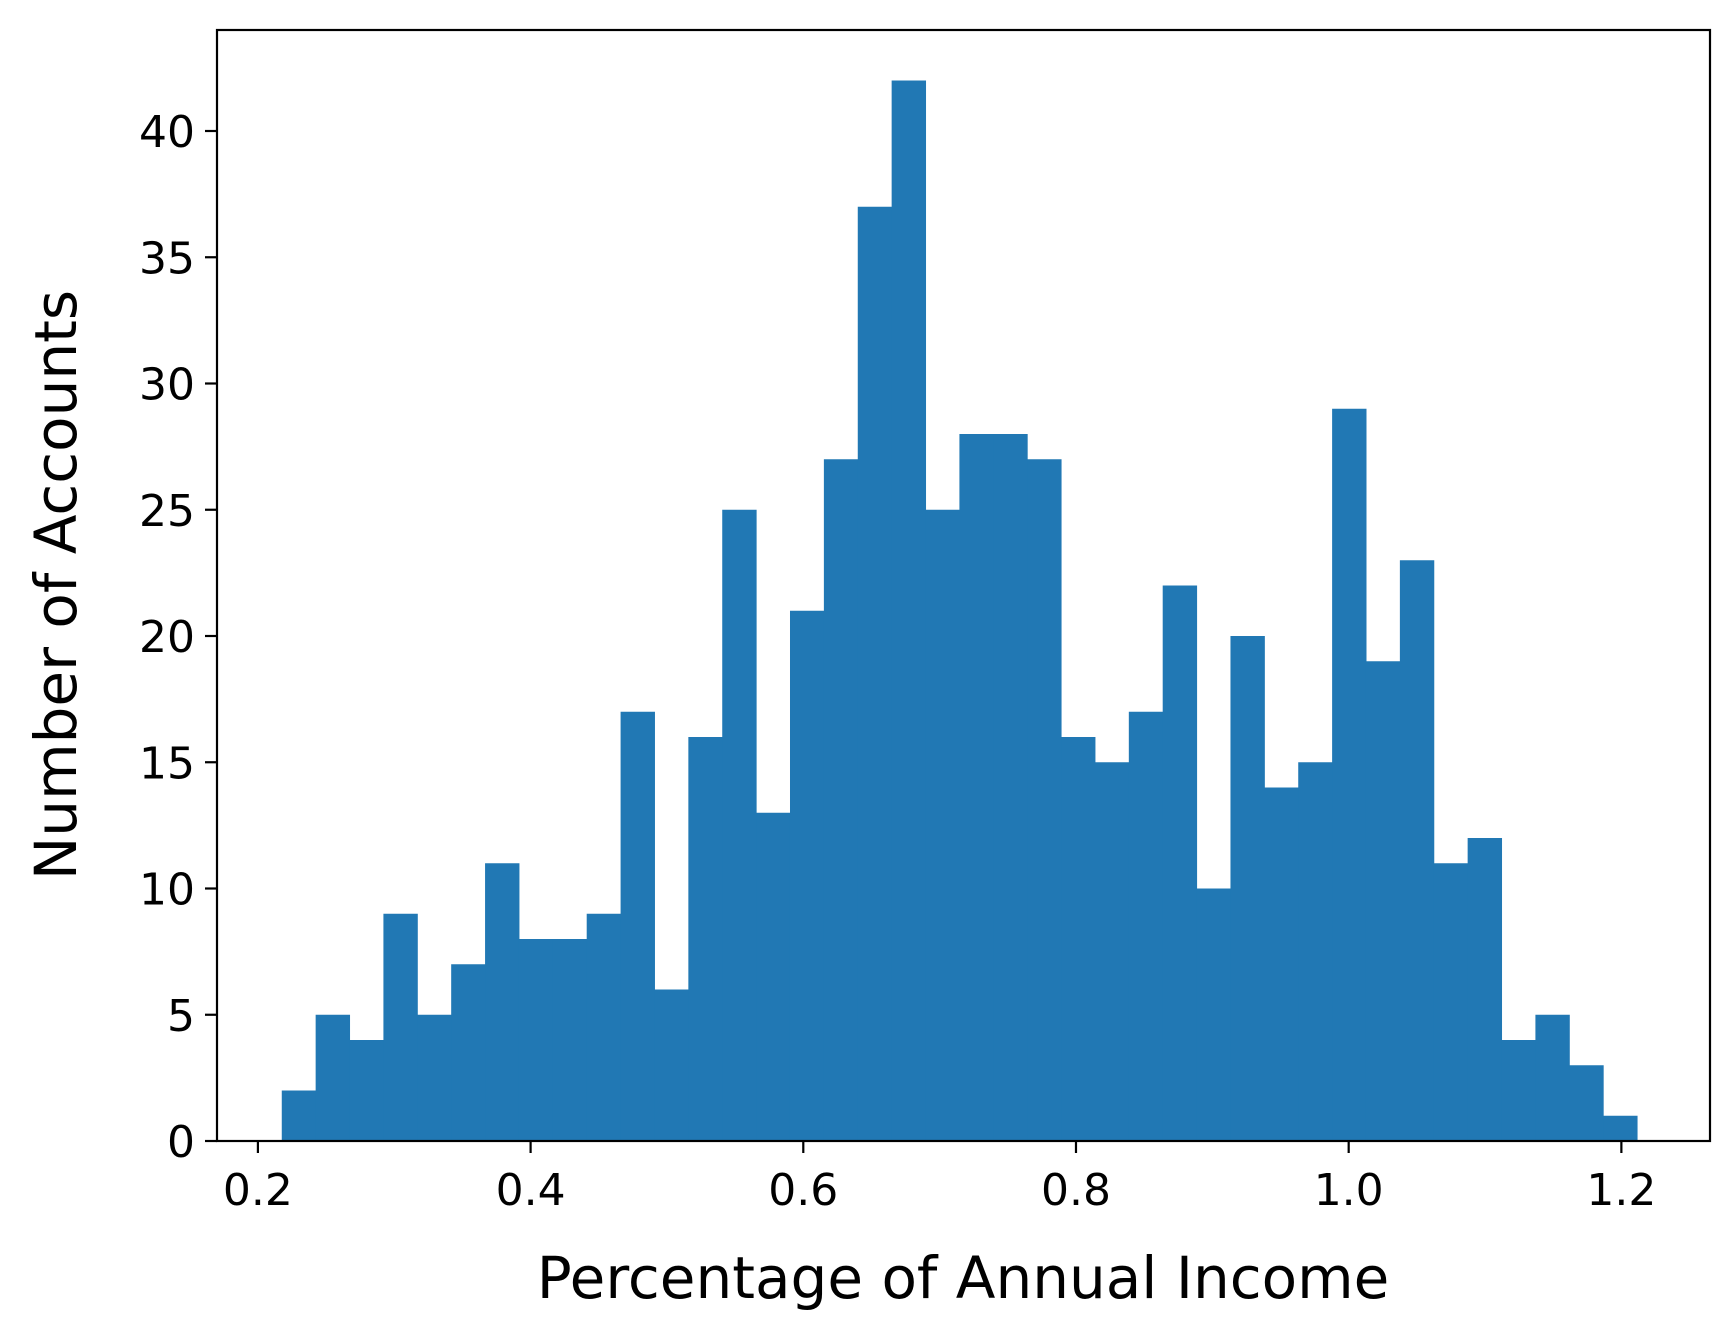 The image size is (1734, 1337). Describe the element at coordinates (167, 763) in the screenshot. I see `y-tick-label: 15` at that location.